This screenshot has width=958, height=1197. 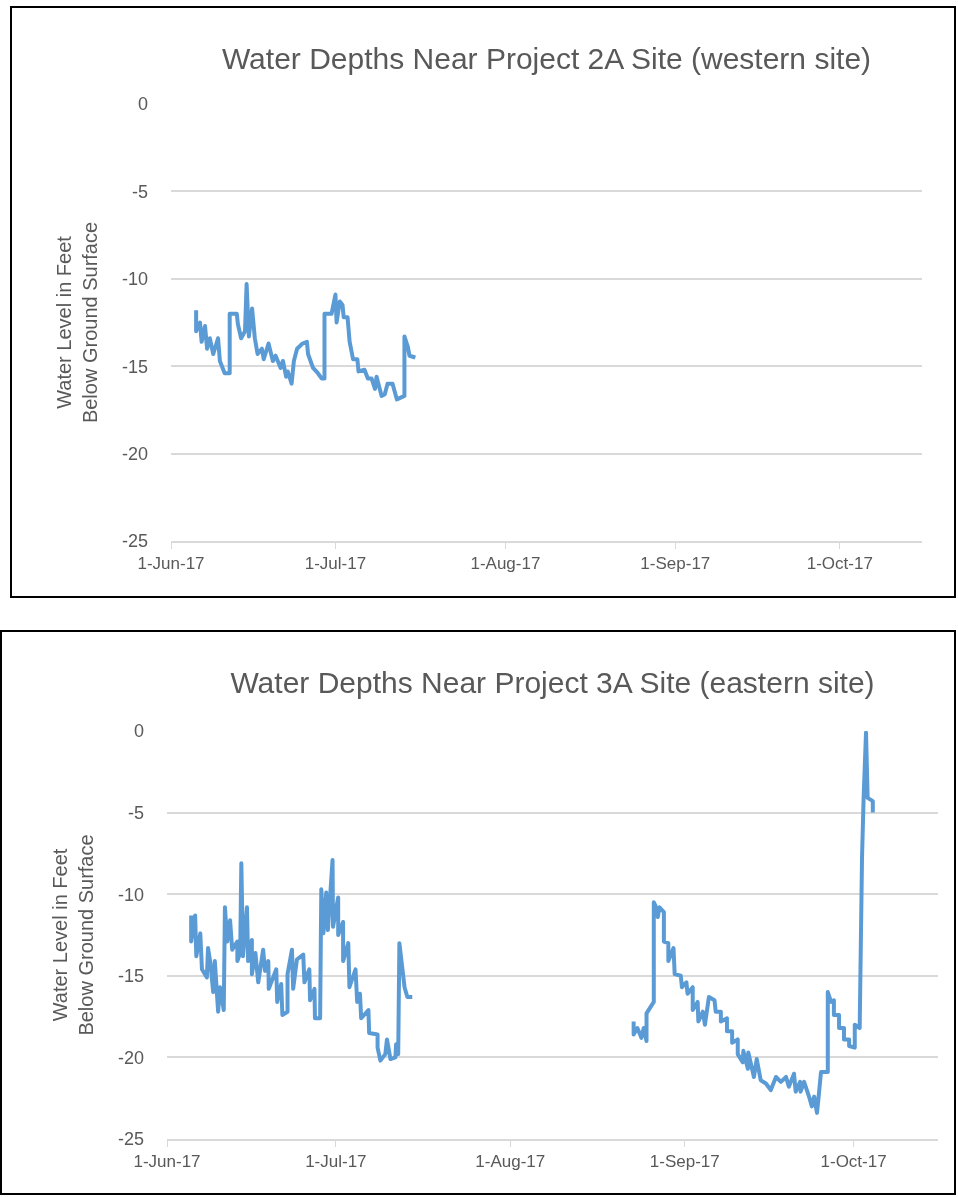 I want to click on chart-title: Water Depths Near Project 2A Site (western site), so click(x=546, y=58).